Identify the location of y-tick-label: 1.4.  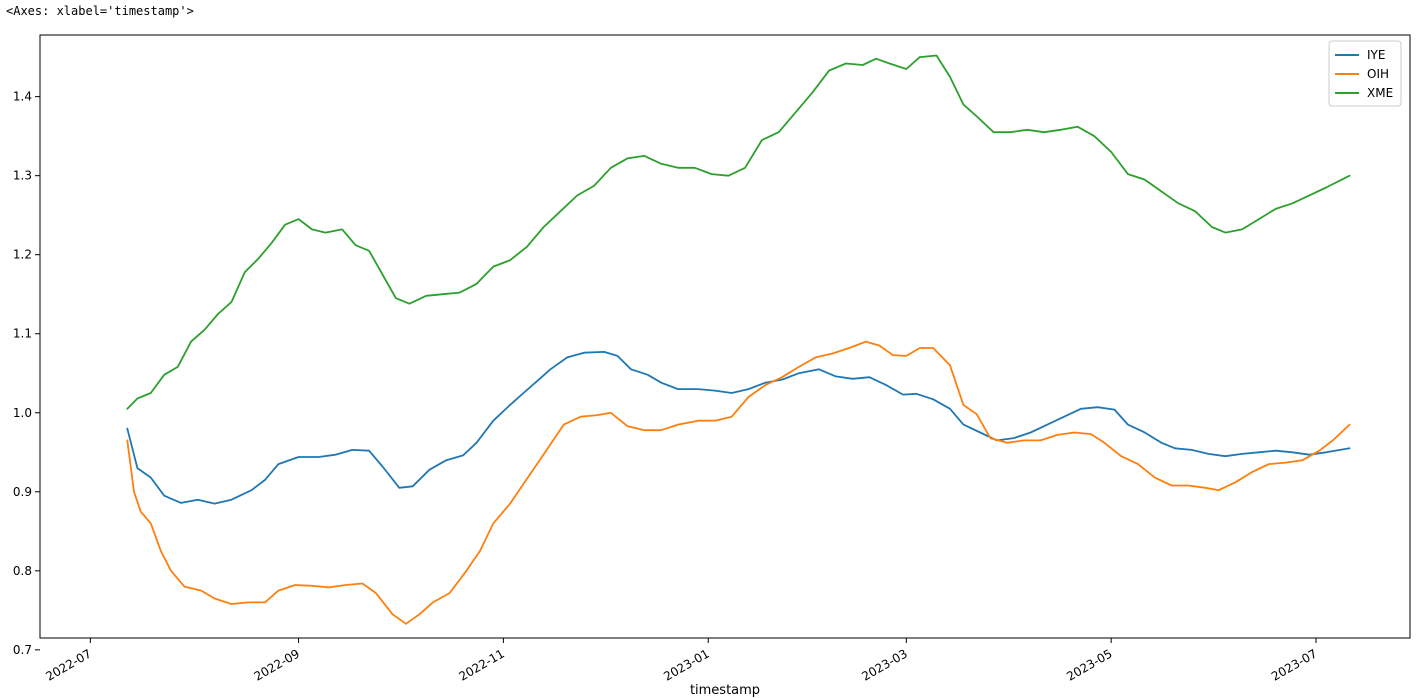
(22, 97).